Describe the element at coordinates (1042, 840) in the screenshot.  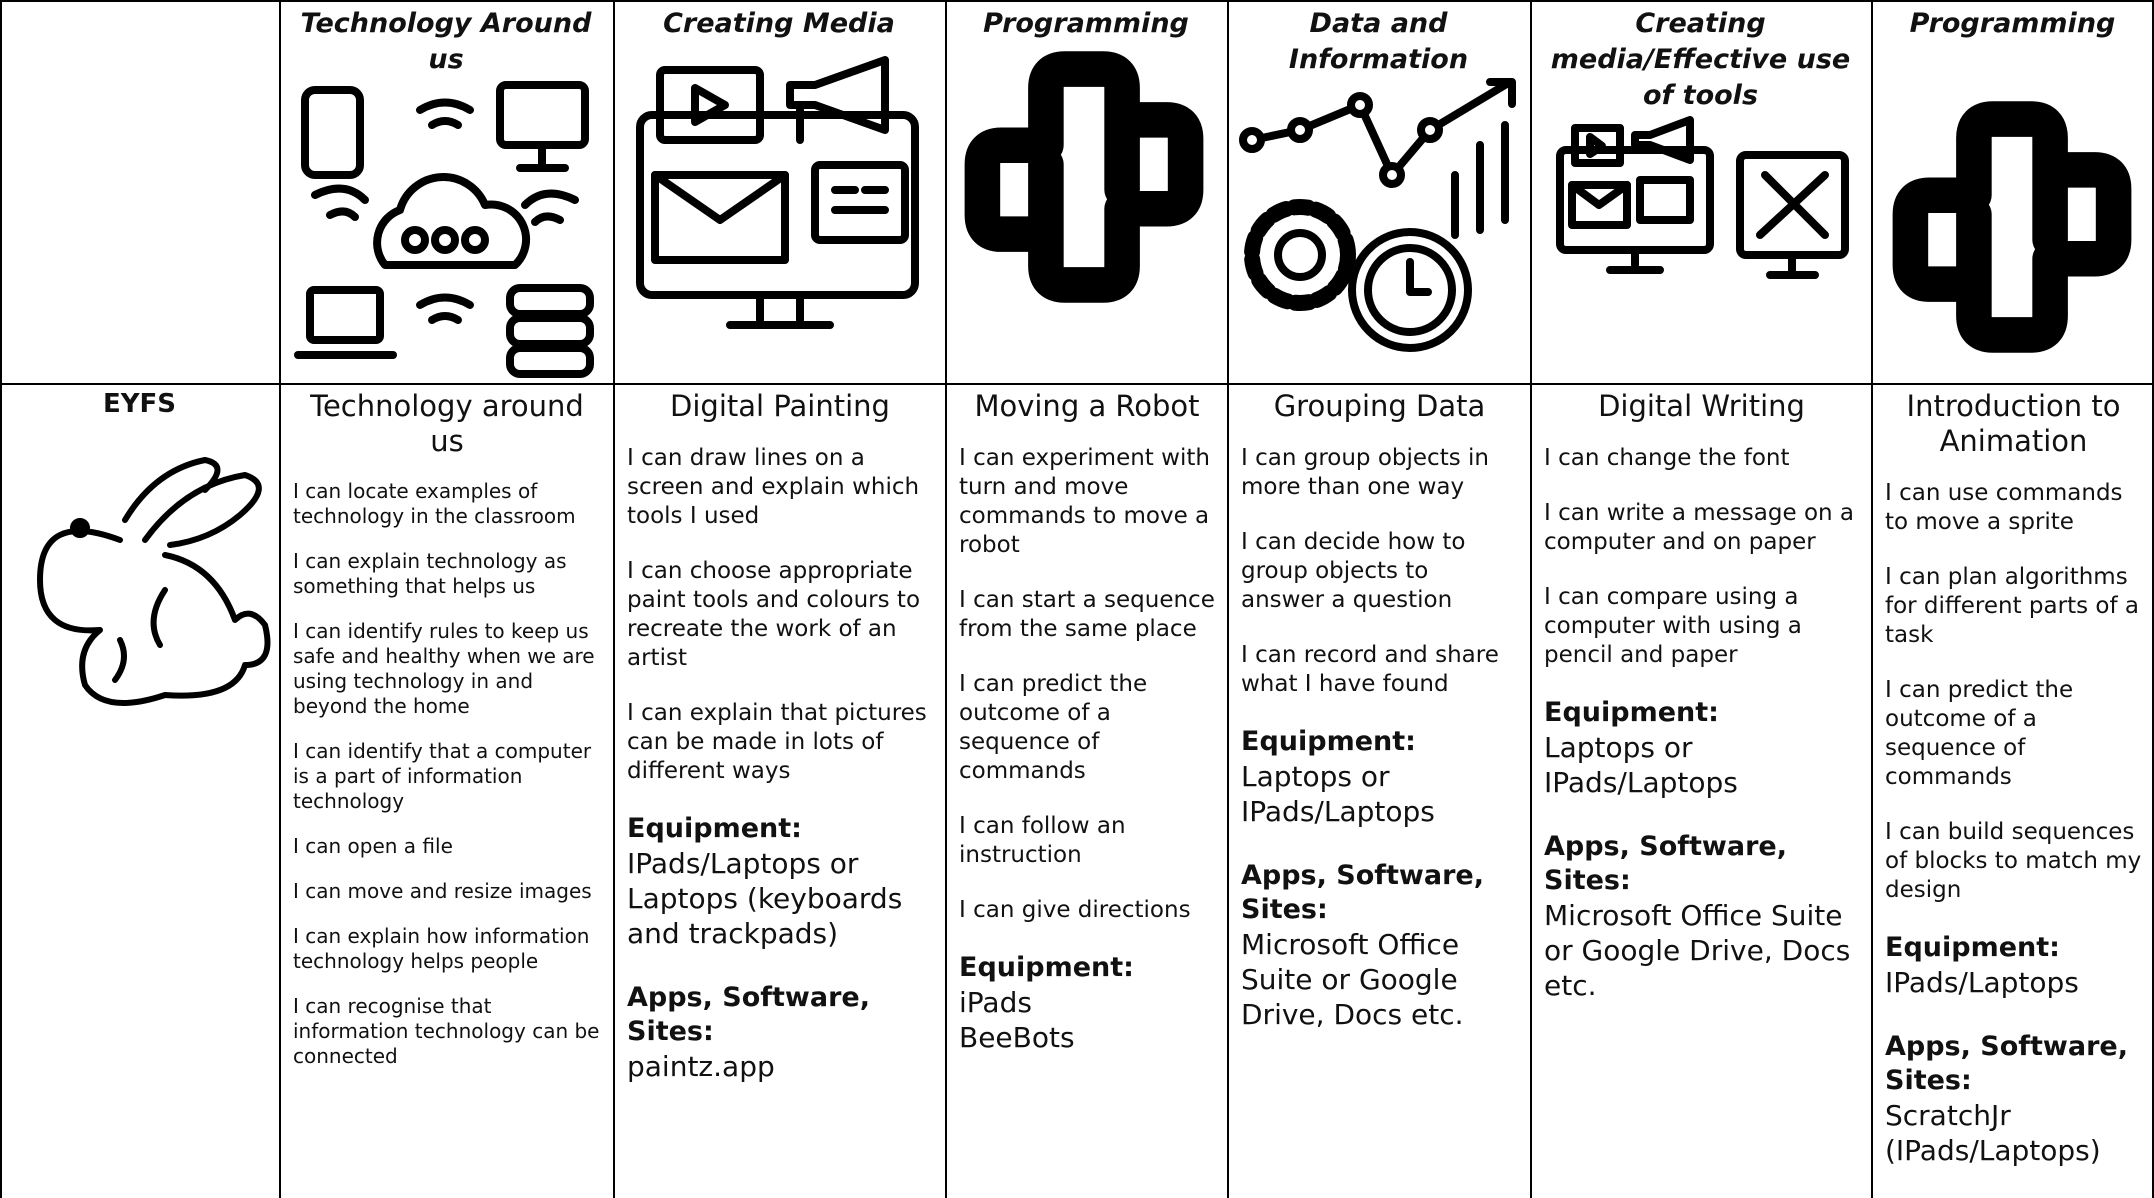
I see `statement: I can follow an instruction` at that location.